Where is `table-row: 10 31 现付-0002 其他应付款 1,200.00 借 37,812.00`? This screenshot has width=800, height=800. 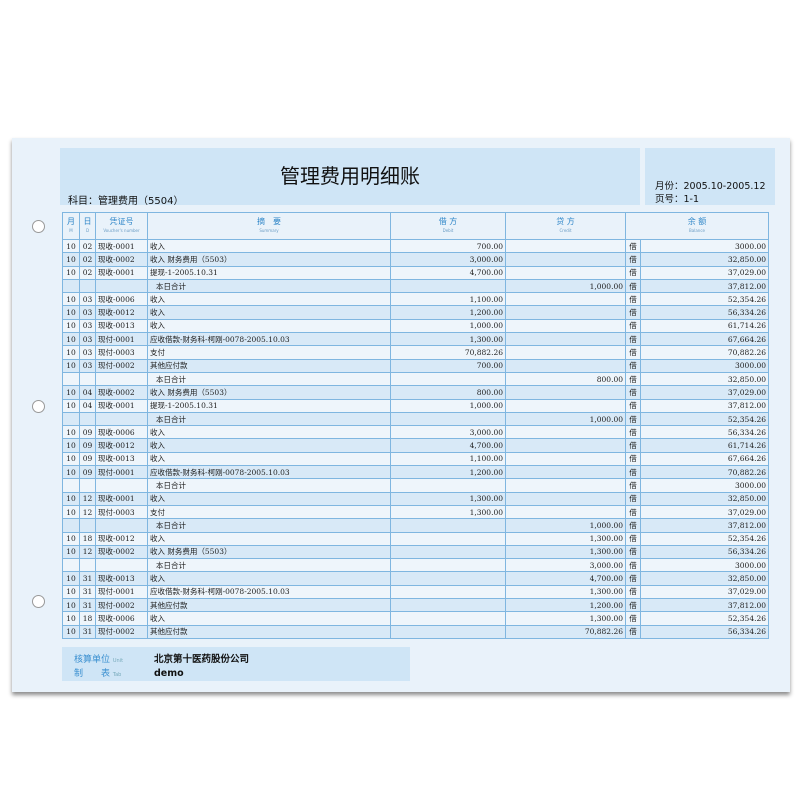 table-row: 10 31 现付-0002 其他应付款 1,200.00 借 37,812.00 is located at coordinates (416, 605).